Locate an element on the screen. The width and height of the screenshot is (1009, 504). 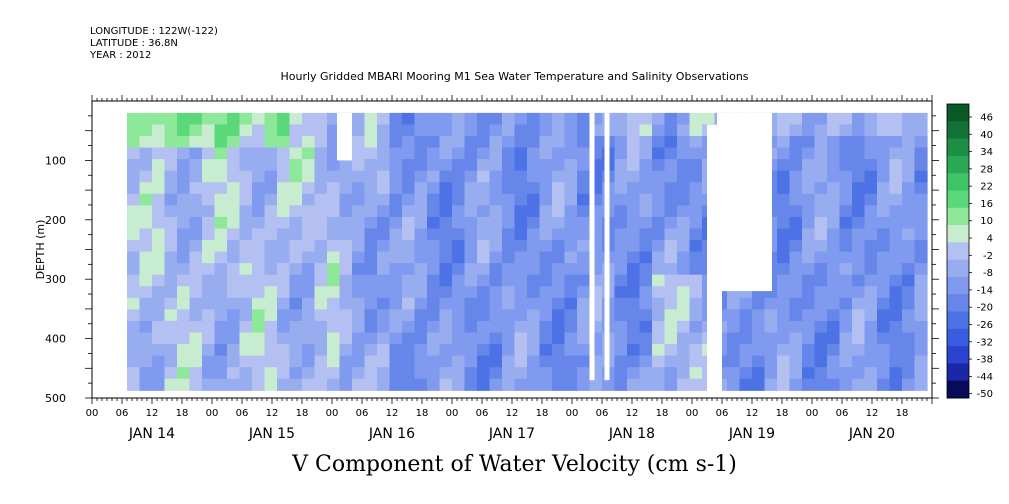
colorbar-label: 4 is located at coordinates (990, 239).